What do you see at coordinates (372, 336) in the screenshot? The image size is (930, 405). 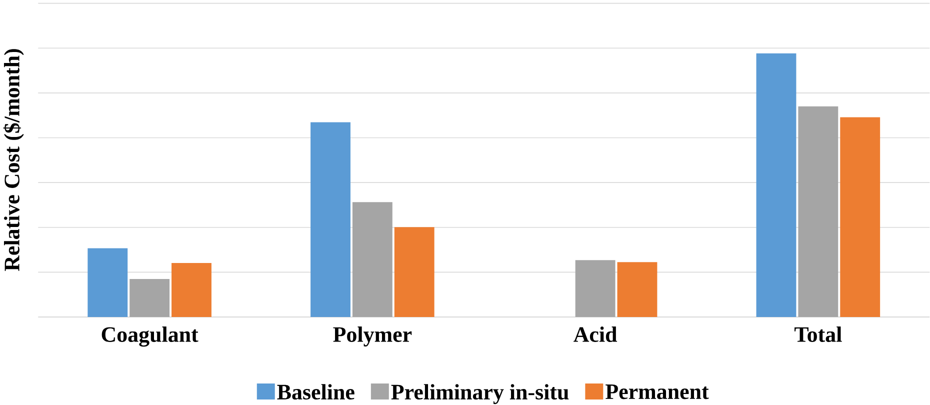 I see `x-tick-label: Polymer` at bounding box center [372, 336].